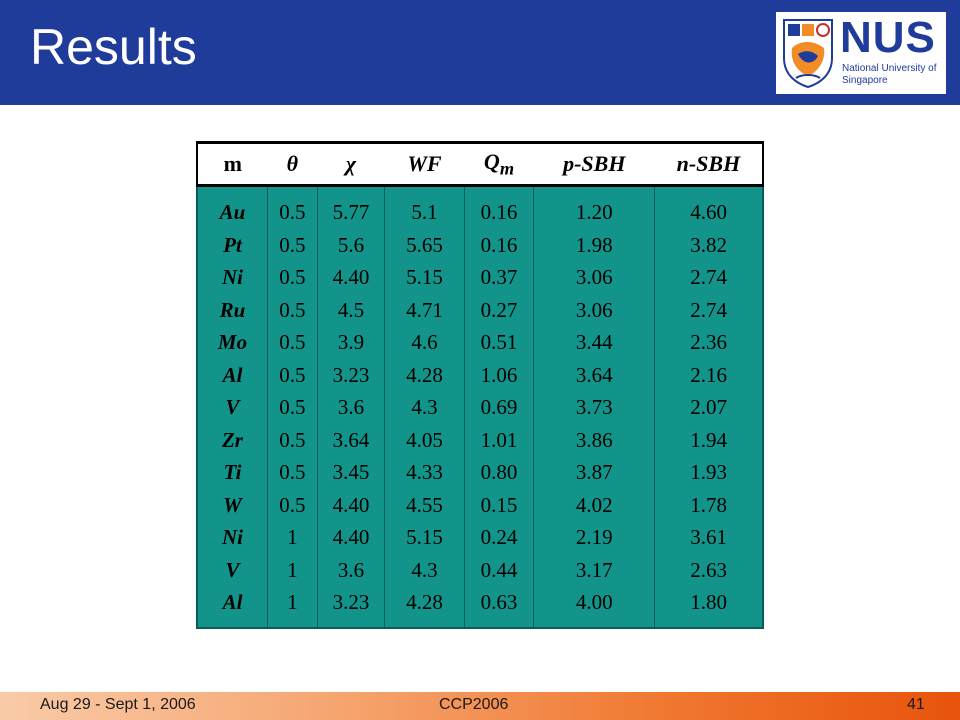 The width and height of the screenshot is (960, 720). Describe the element at coordinates (232, 309) in the screenshot. I see `table-cell: Ru` at that location.